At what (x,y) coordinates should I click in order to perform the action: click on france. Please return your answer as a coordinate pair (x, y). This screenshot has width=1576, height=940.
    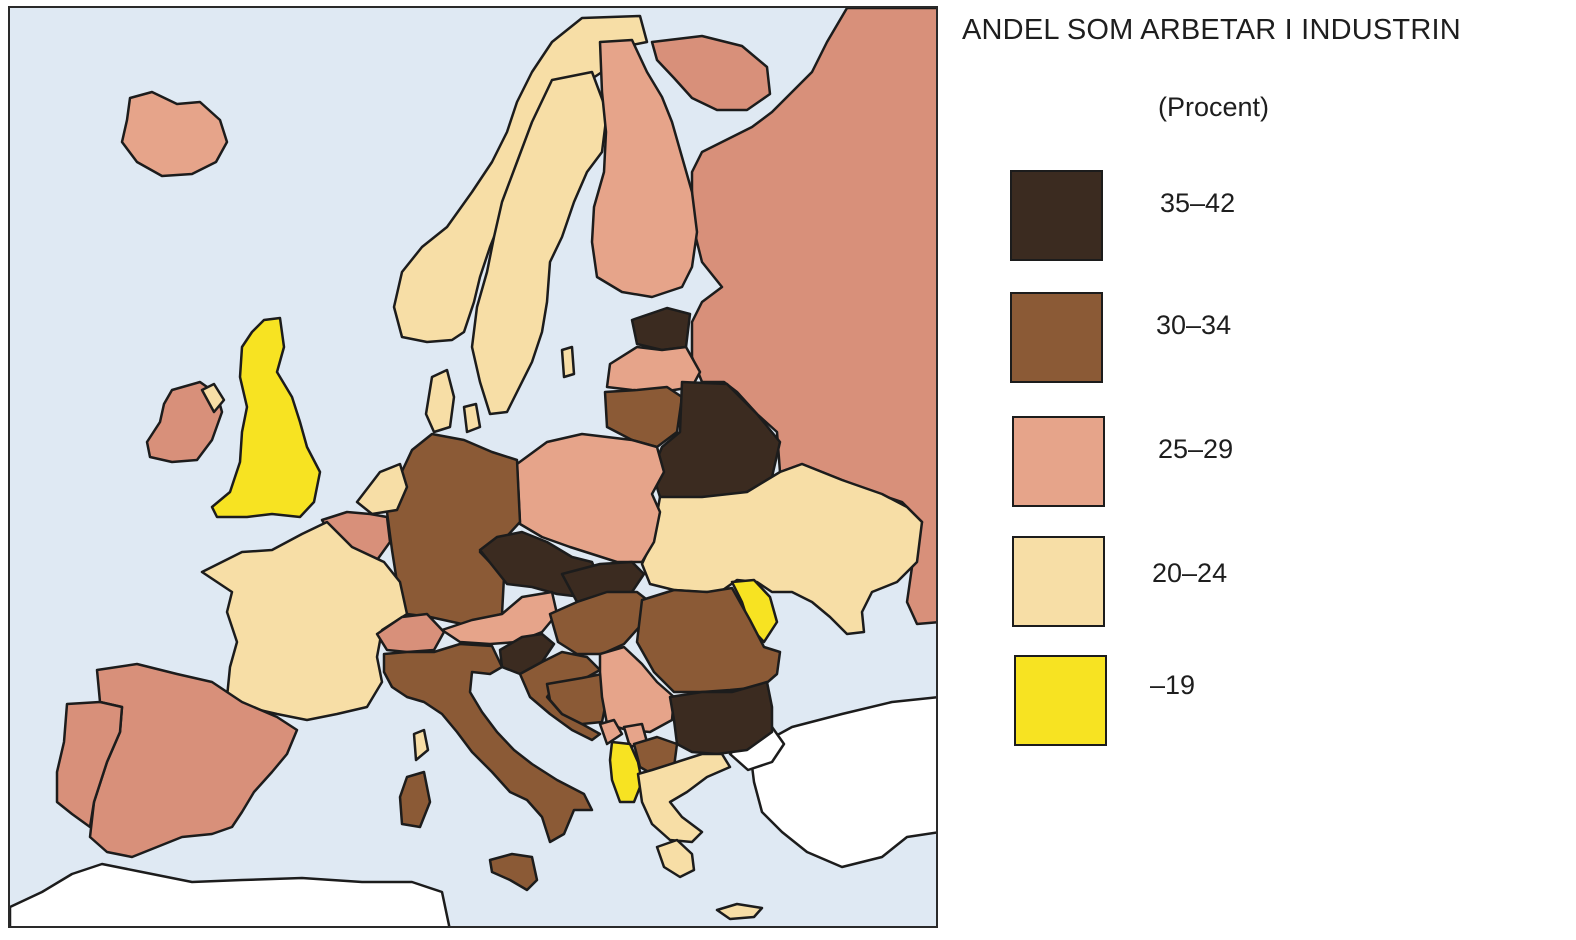
    Looking at the image, I should click on (304, 621).